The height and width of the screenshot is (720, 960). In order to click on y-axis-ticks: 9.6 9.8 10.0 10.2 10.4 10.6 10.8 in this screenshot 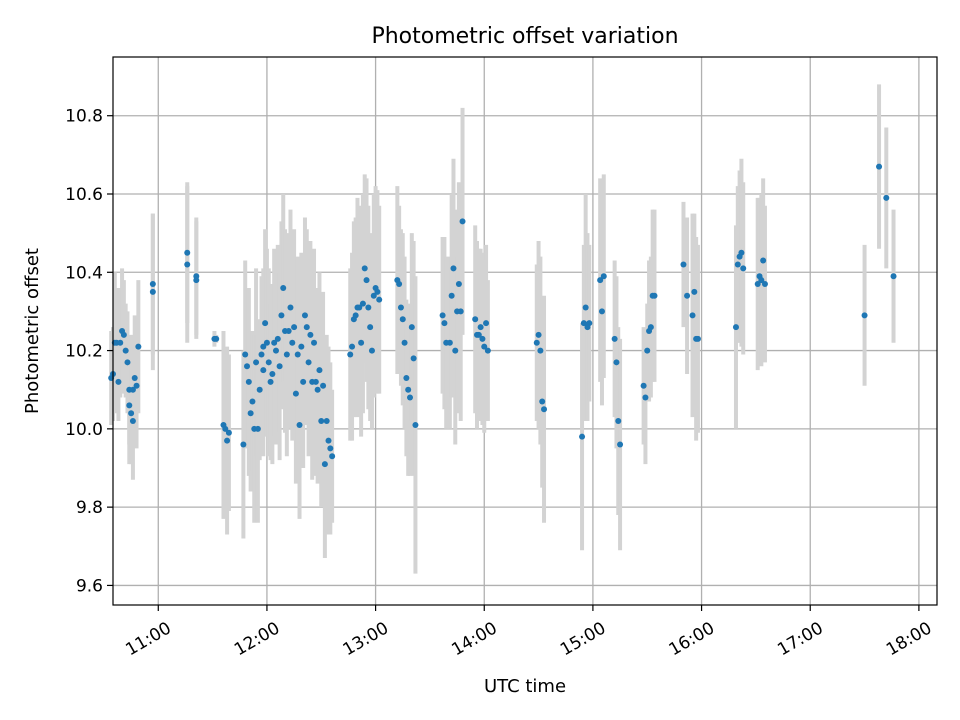, I will do `click(89, 351)`.